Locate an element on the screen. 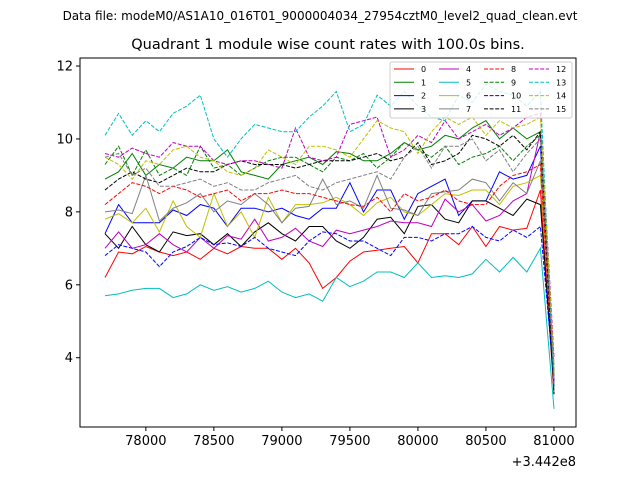 The height and width of the screenshot is (484, 640). legend-label-5: 5 is located at coordinates (468, 82).